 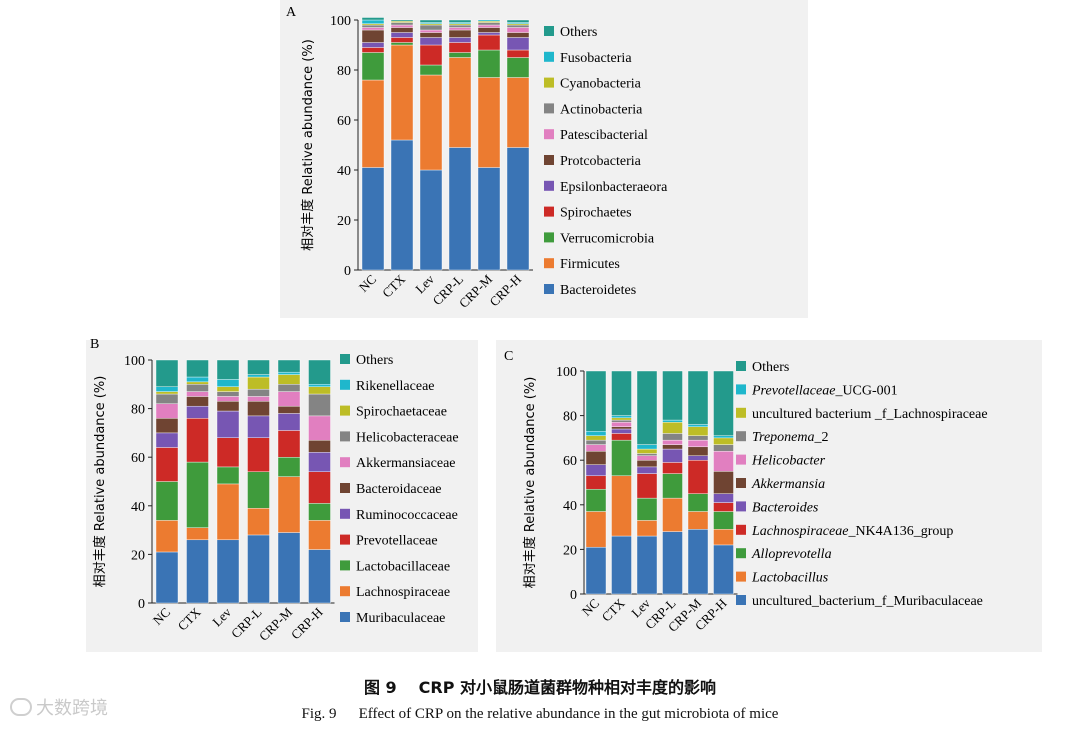 I want to click on bar-a-crp-m-firmicutes, so click(x=489, y=122).